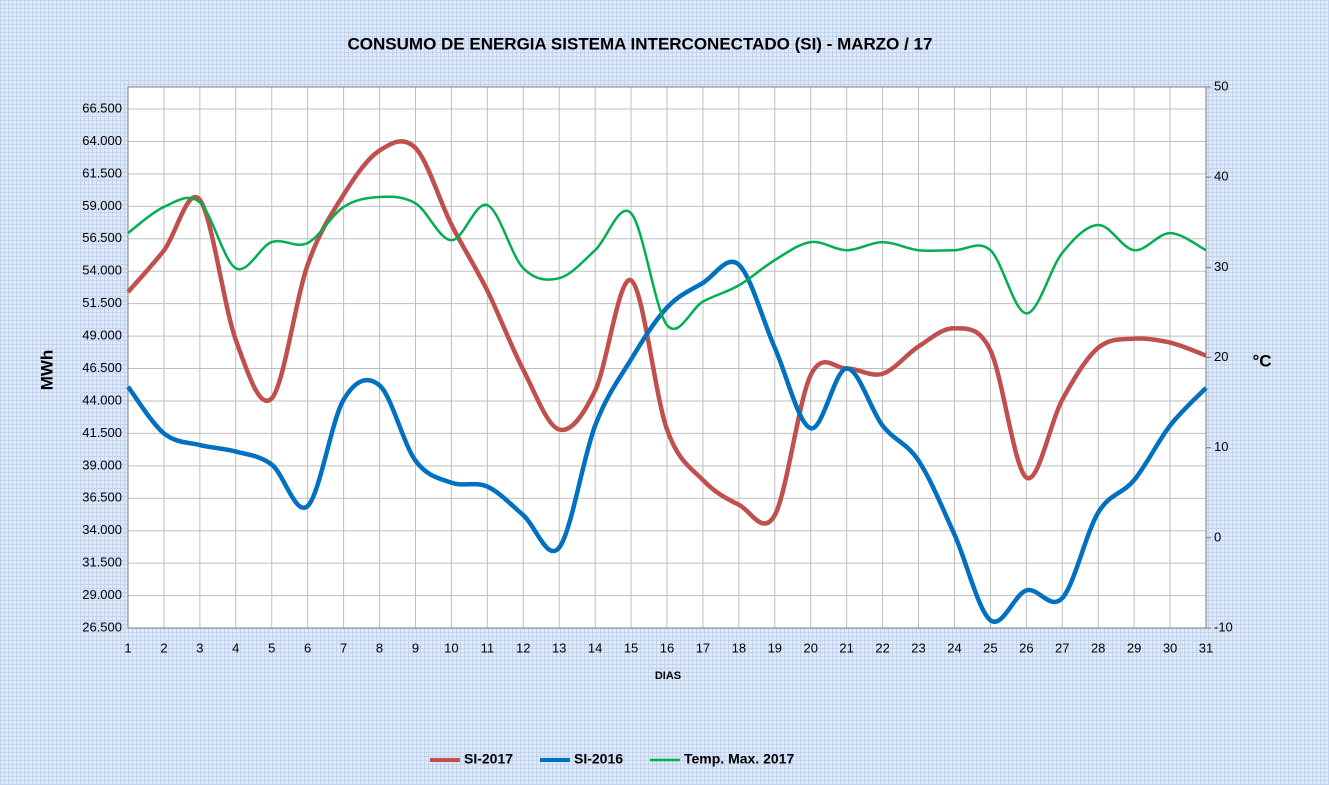 The width and height of the screenshot is (1329, 785). I want to click on y-tick-label: 31.500, so click(102, 562).